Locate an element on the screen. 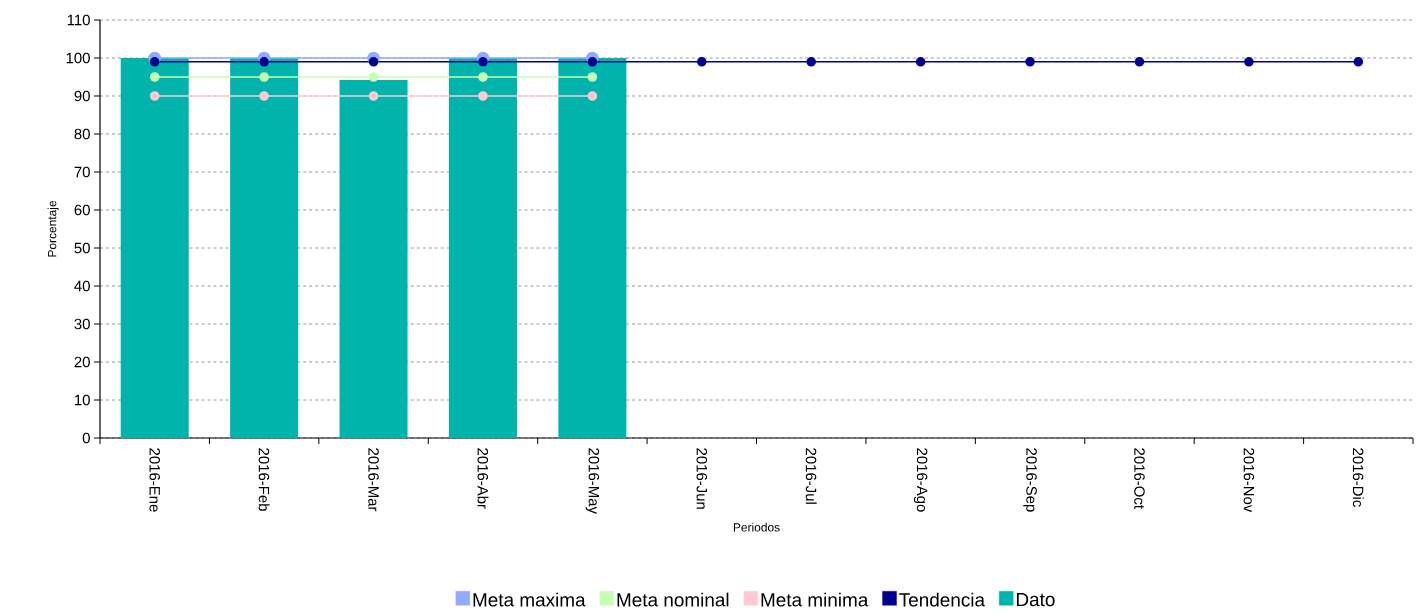 The width and height of the screenshot is (1421, 615). y-tick-label: 80 is located at coordinates (82, 134).